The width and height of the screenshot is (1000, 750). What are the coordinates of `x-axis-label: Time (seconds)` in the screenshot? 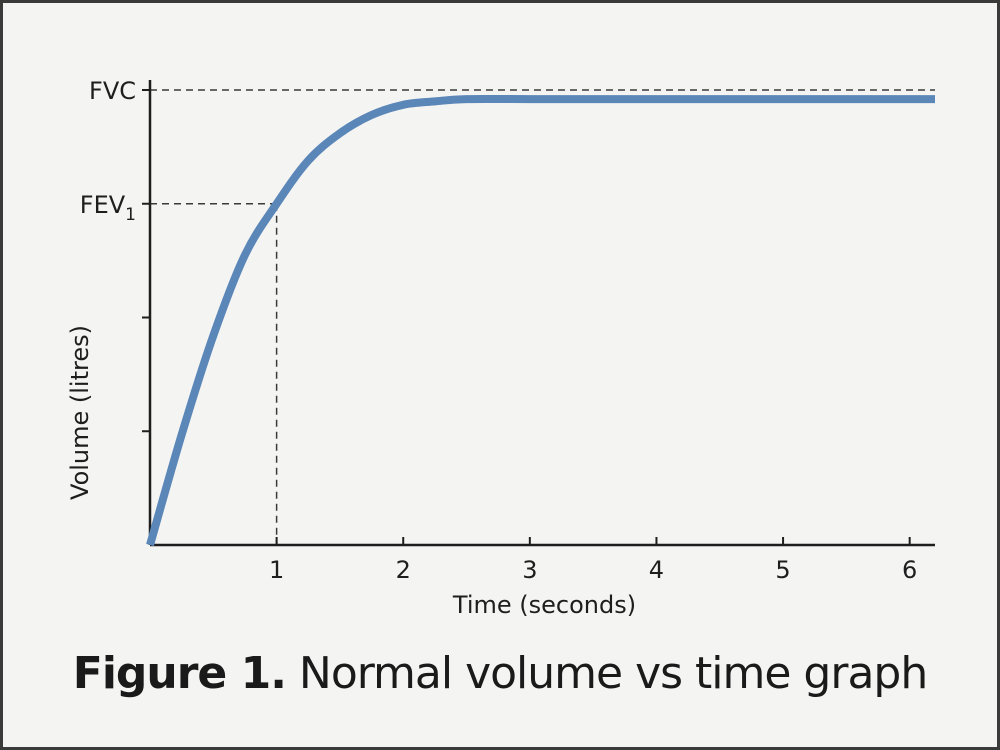 It's located at (544, 605).